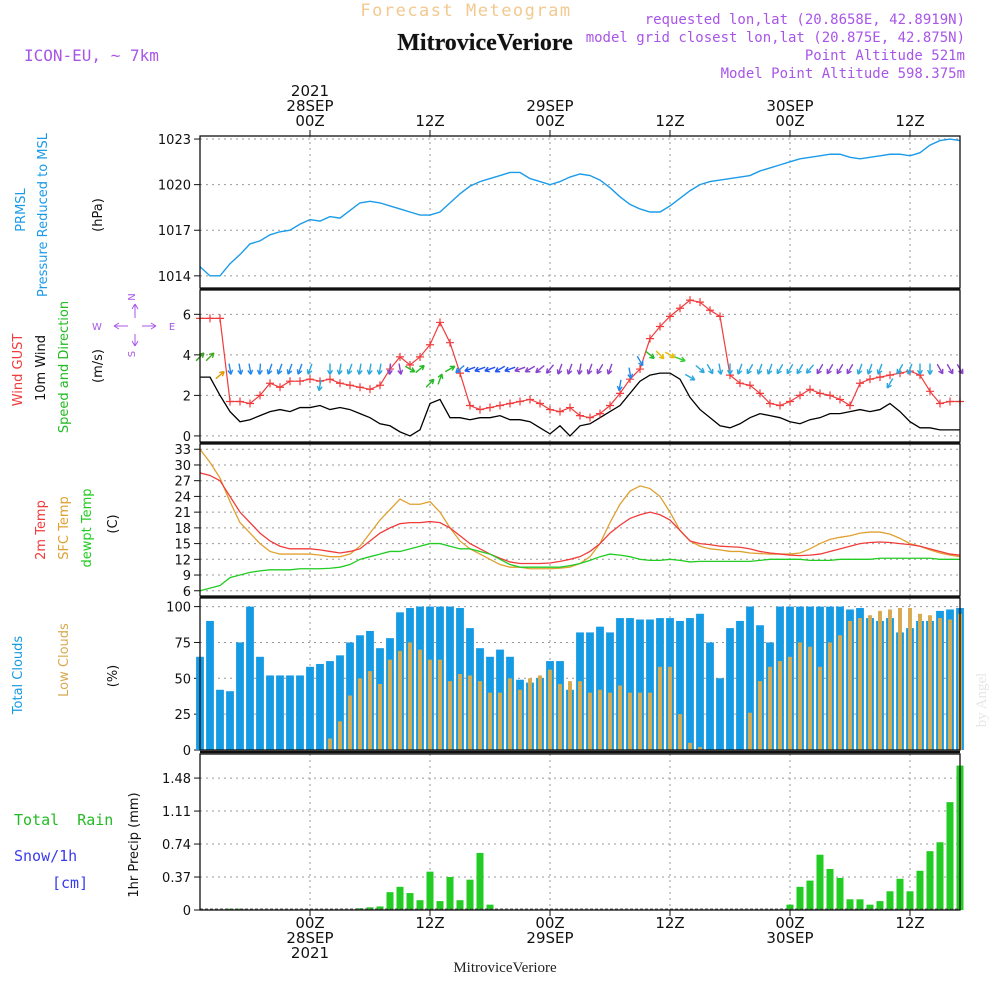 The height and width of the screenshot is (1000, 1000). What do you see at coordinates (982, 700) in the screenshot?
I see `credit-watermark: by Angel` at bounding box center [982, 700].